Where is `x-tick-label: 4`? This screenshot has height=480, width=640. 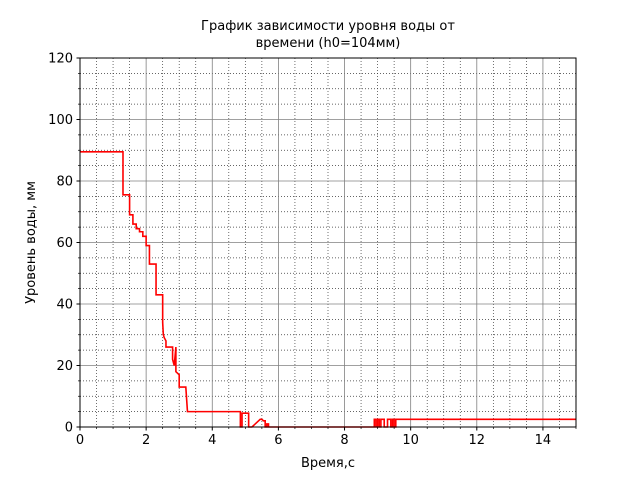 x-tick-label: 4 is located at coordinates (212, 440).